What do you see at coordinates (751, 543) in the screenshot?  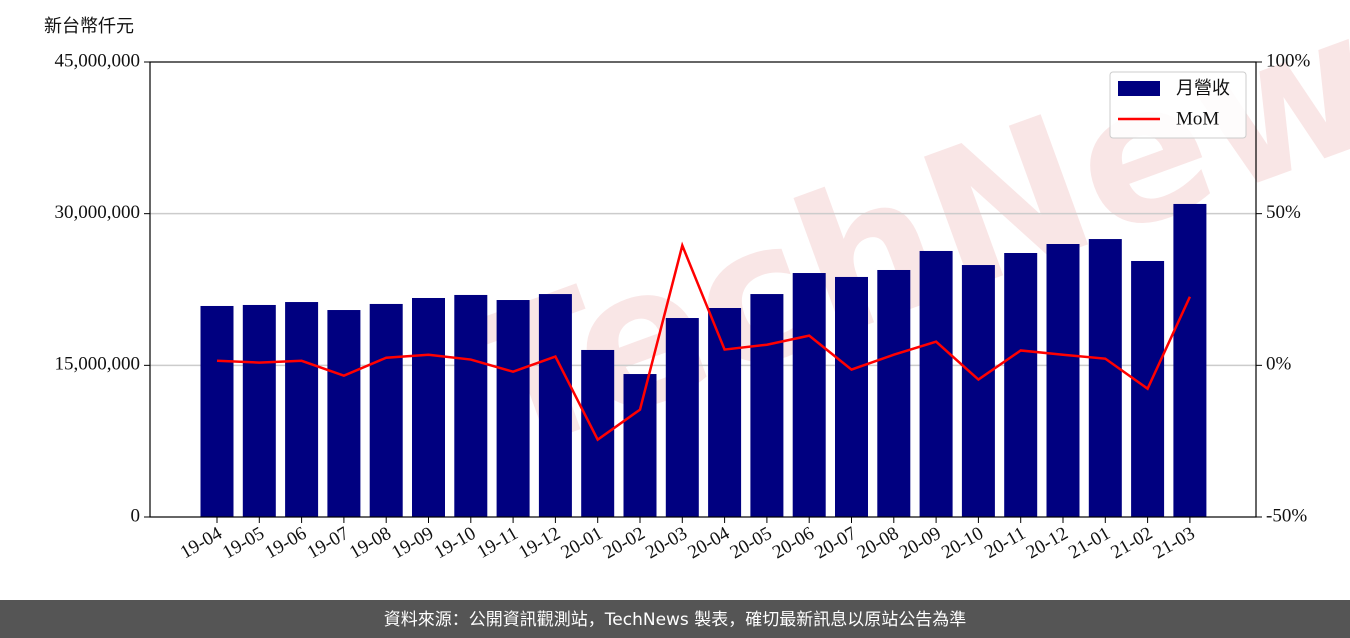 I see `x-tick-label: 20-05` at bounding box center [751, 543].